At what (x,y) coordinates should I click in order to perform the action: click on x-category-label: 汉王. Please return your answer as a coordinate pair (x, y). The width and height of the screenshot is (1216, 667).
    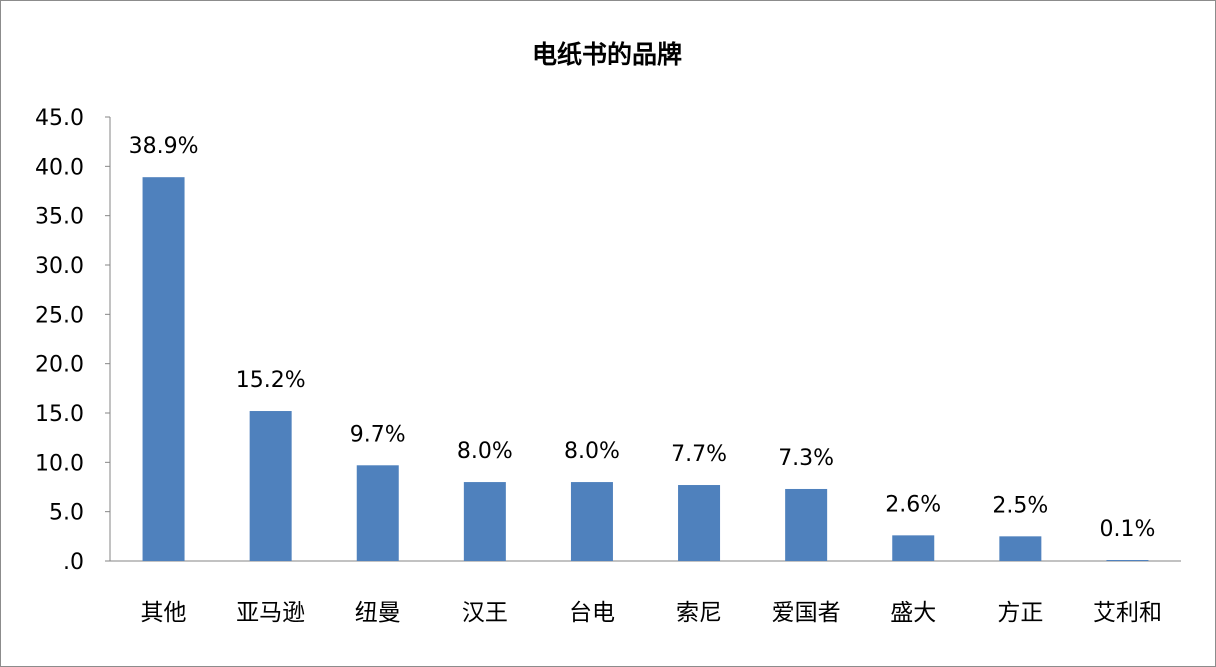
    Looking at the image, I should click on (485, 613).